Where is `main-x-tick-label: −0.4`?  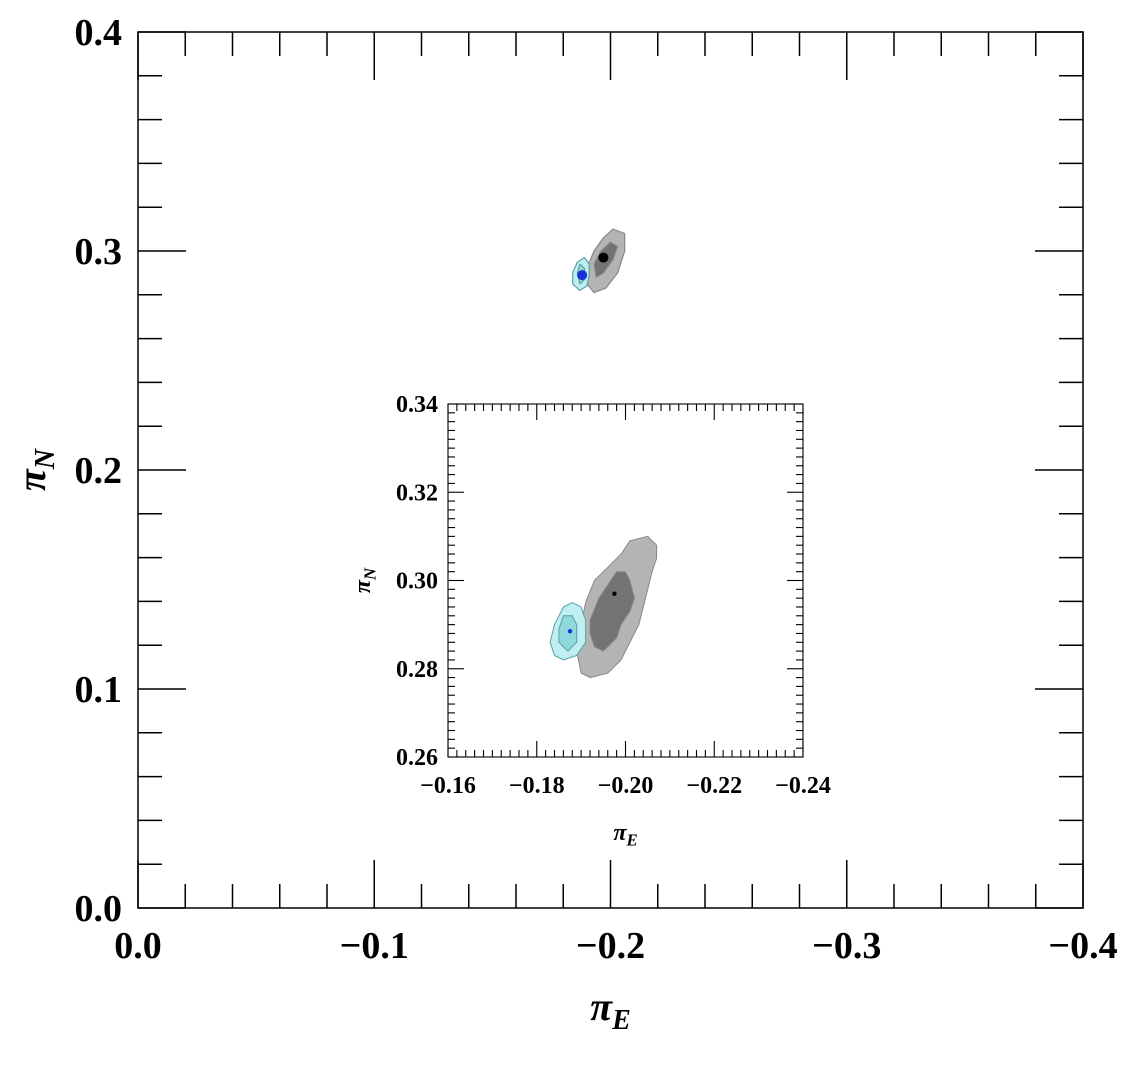 main-x-tick-label: −0.4 is located at coordinates (1082, 946).